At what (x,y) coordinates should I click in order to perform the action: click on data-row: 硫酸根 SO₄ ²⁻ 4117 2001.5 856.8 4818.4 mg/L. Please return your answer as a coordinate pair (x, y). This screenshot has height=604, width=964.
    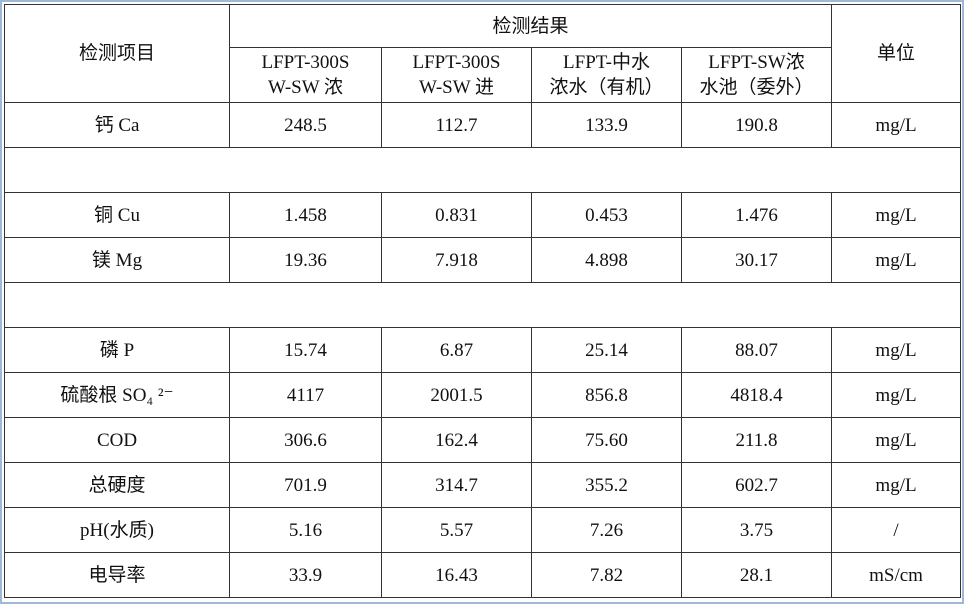
    Looking at the image, I should click on (483, 395).